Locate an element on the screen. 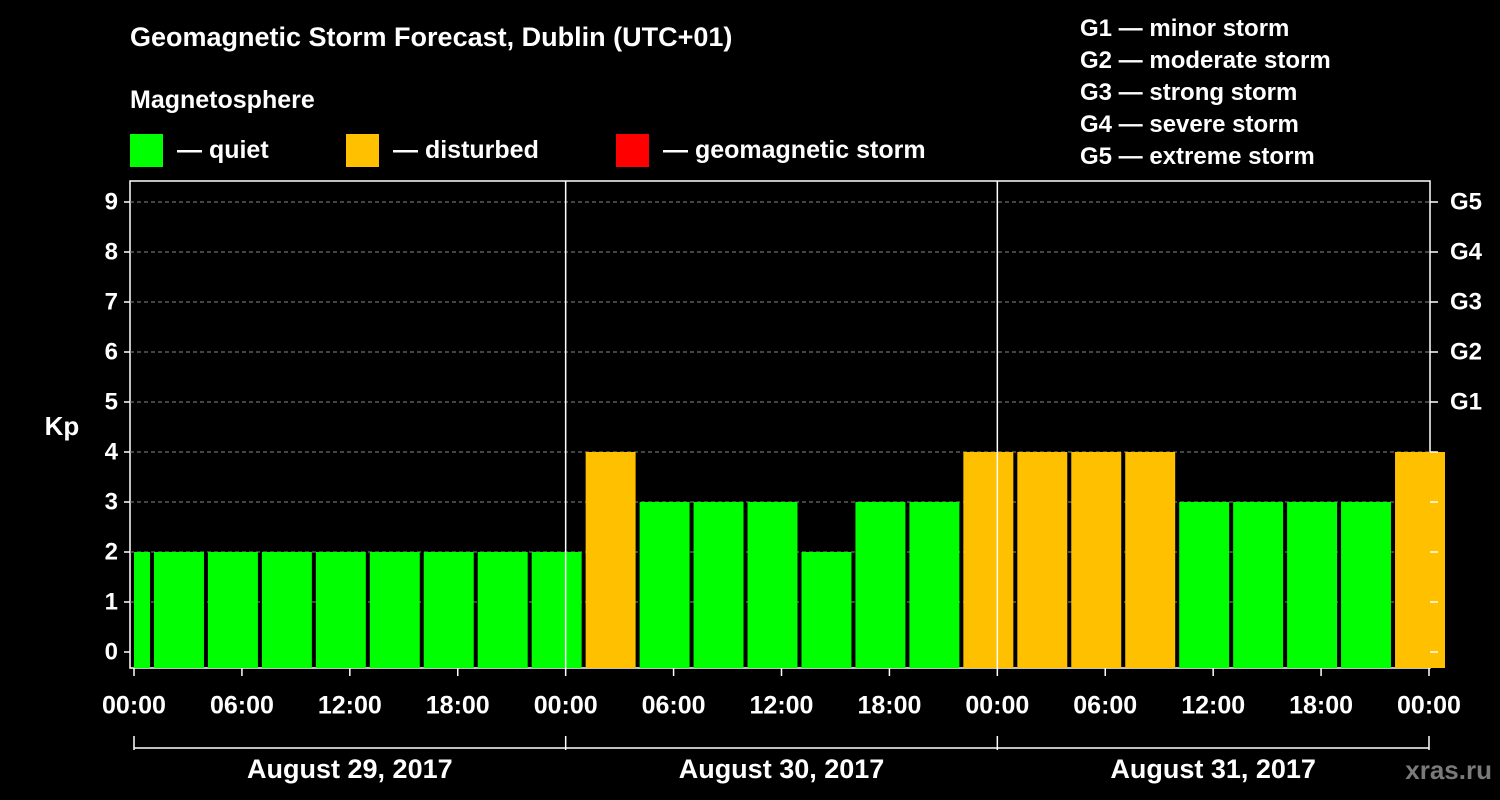 This screenshot has height=800, width=1500. x-tick-label-1: 06:00 is located at coordinates (242, 706).